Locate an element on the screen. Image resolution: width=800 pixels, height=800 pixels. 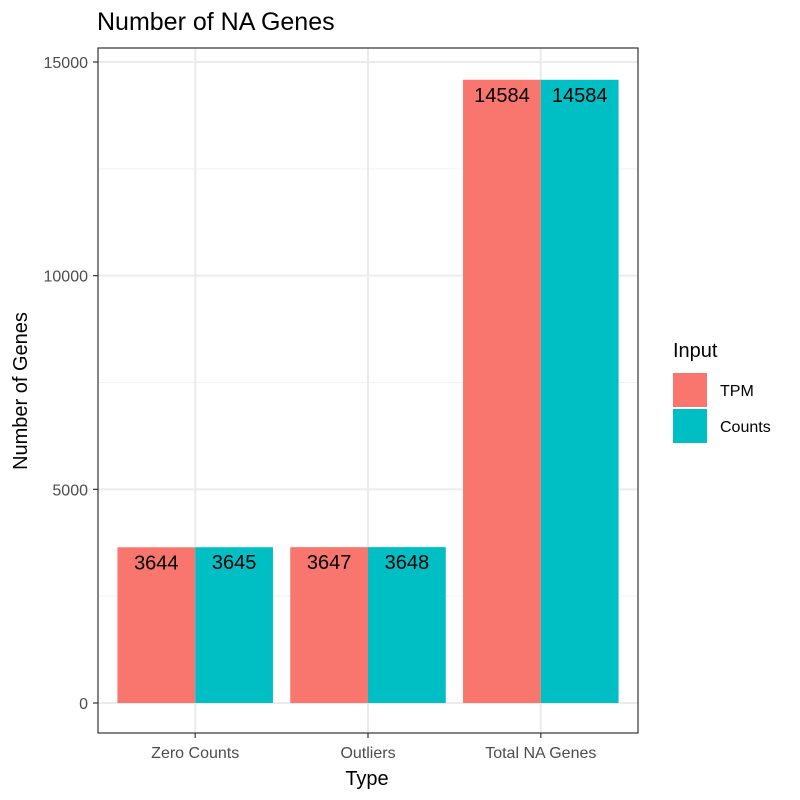
legend-label: Counts is located at coordinates (745, 427).